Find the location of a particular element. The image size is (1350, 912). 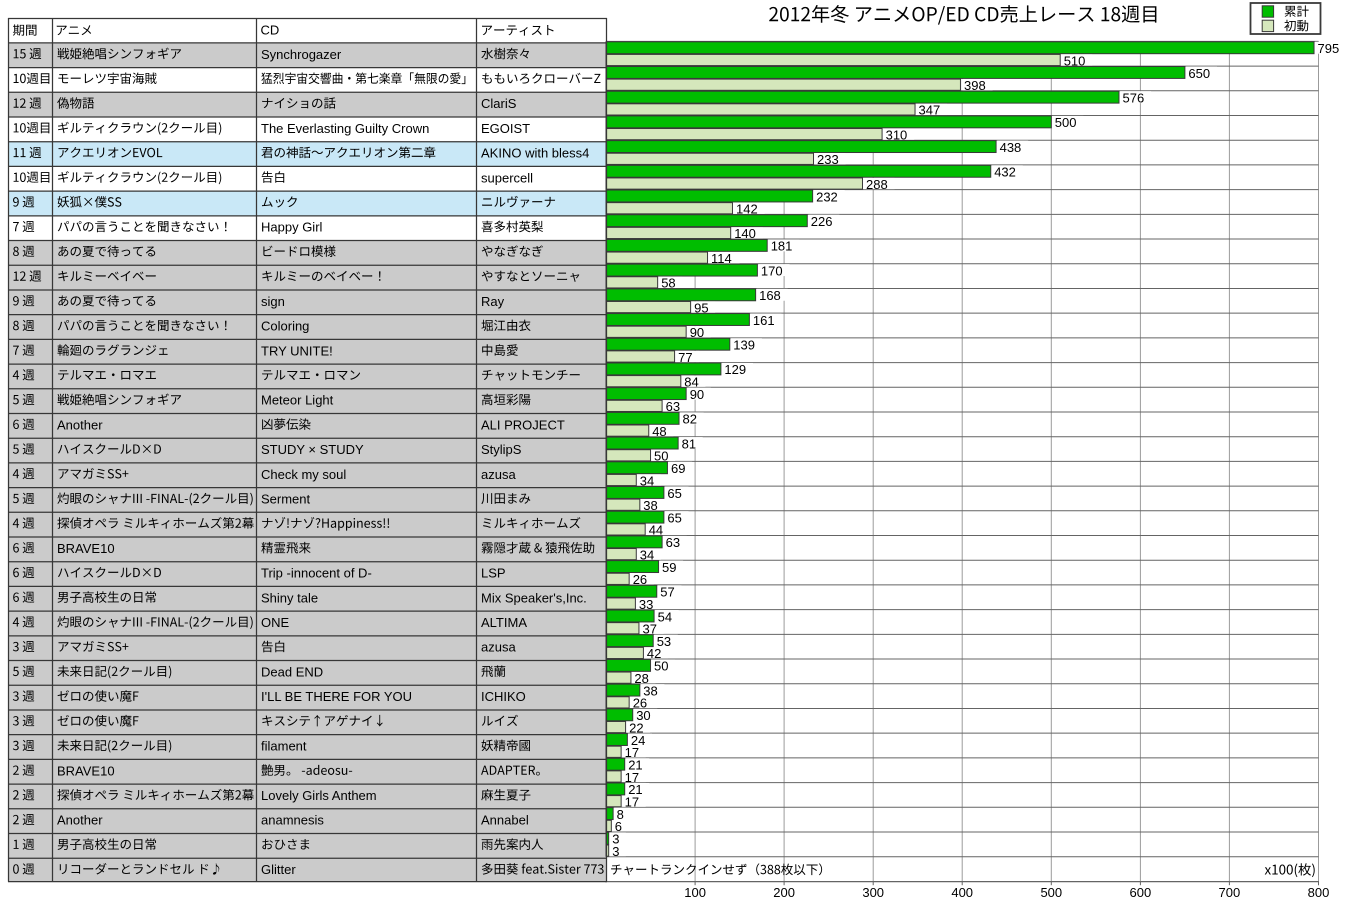

svg-text: 33 is located at coordinates (646, 604).